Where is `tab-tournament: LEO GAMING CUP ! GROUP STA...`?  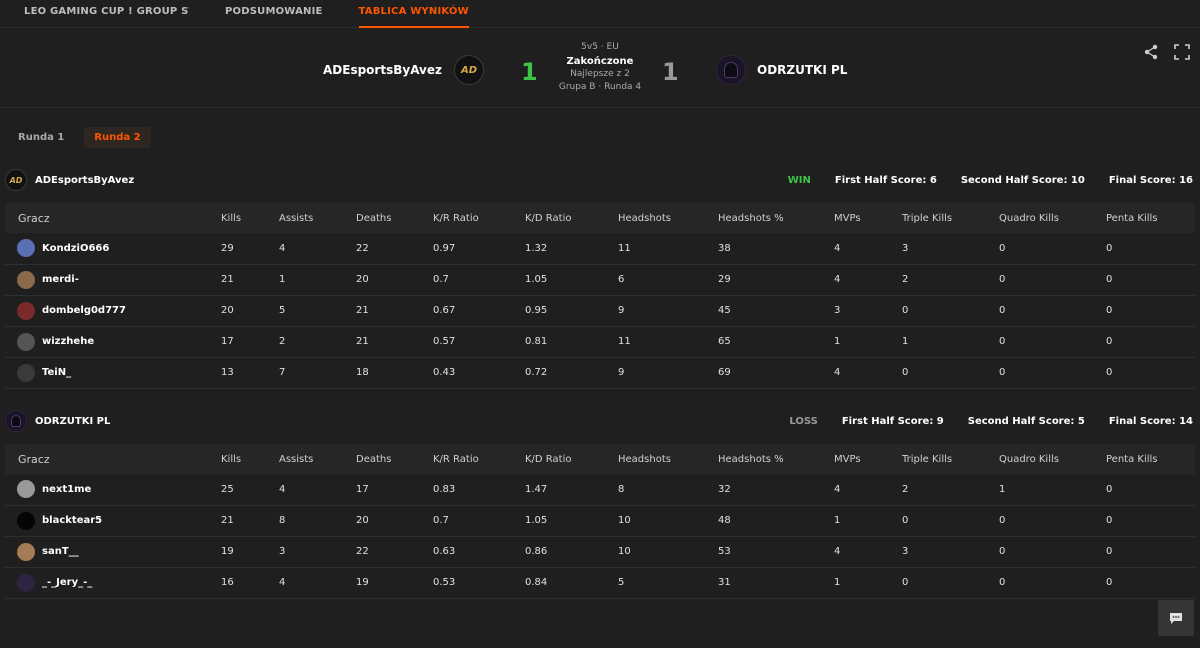
tab-tournament: LEO GAMING CUP ! GROUP STA... is located at coordinates (106, 11).